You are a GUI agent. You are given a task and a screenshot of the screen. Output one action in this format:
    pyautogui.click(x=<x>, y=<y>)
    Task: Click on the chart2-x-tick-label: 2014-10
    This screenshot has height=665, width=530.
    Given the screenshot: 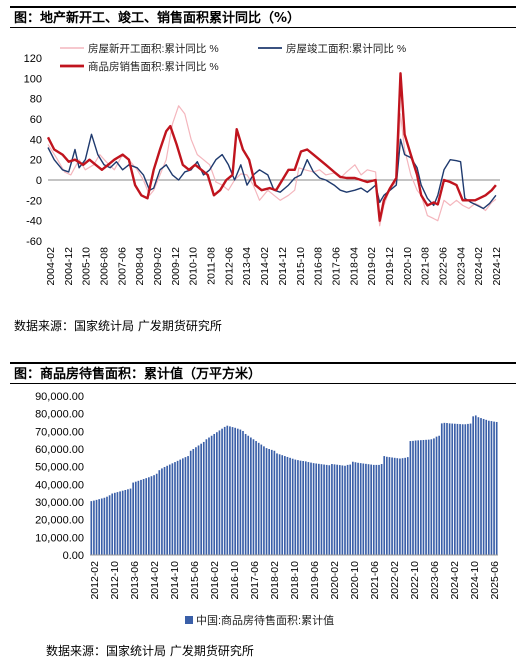 What is the action you would take?
    pyautogui.click(x=175, y=580)
    